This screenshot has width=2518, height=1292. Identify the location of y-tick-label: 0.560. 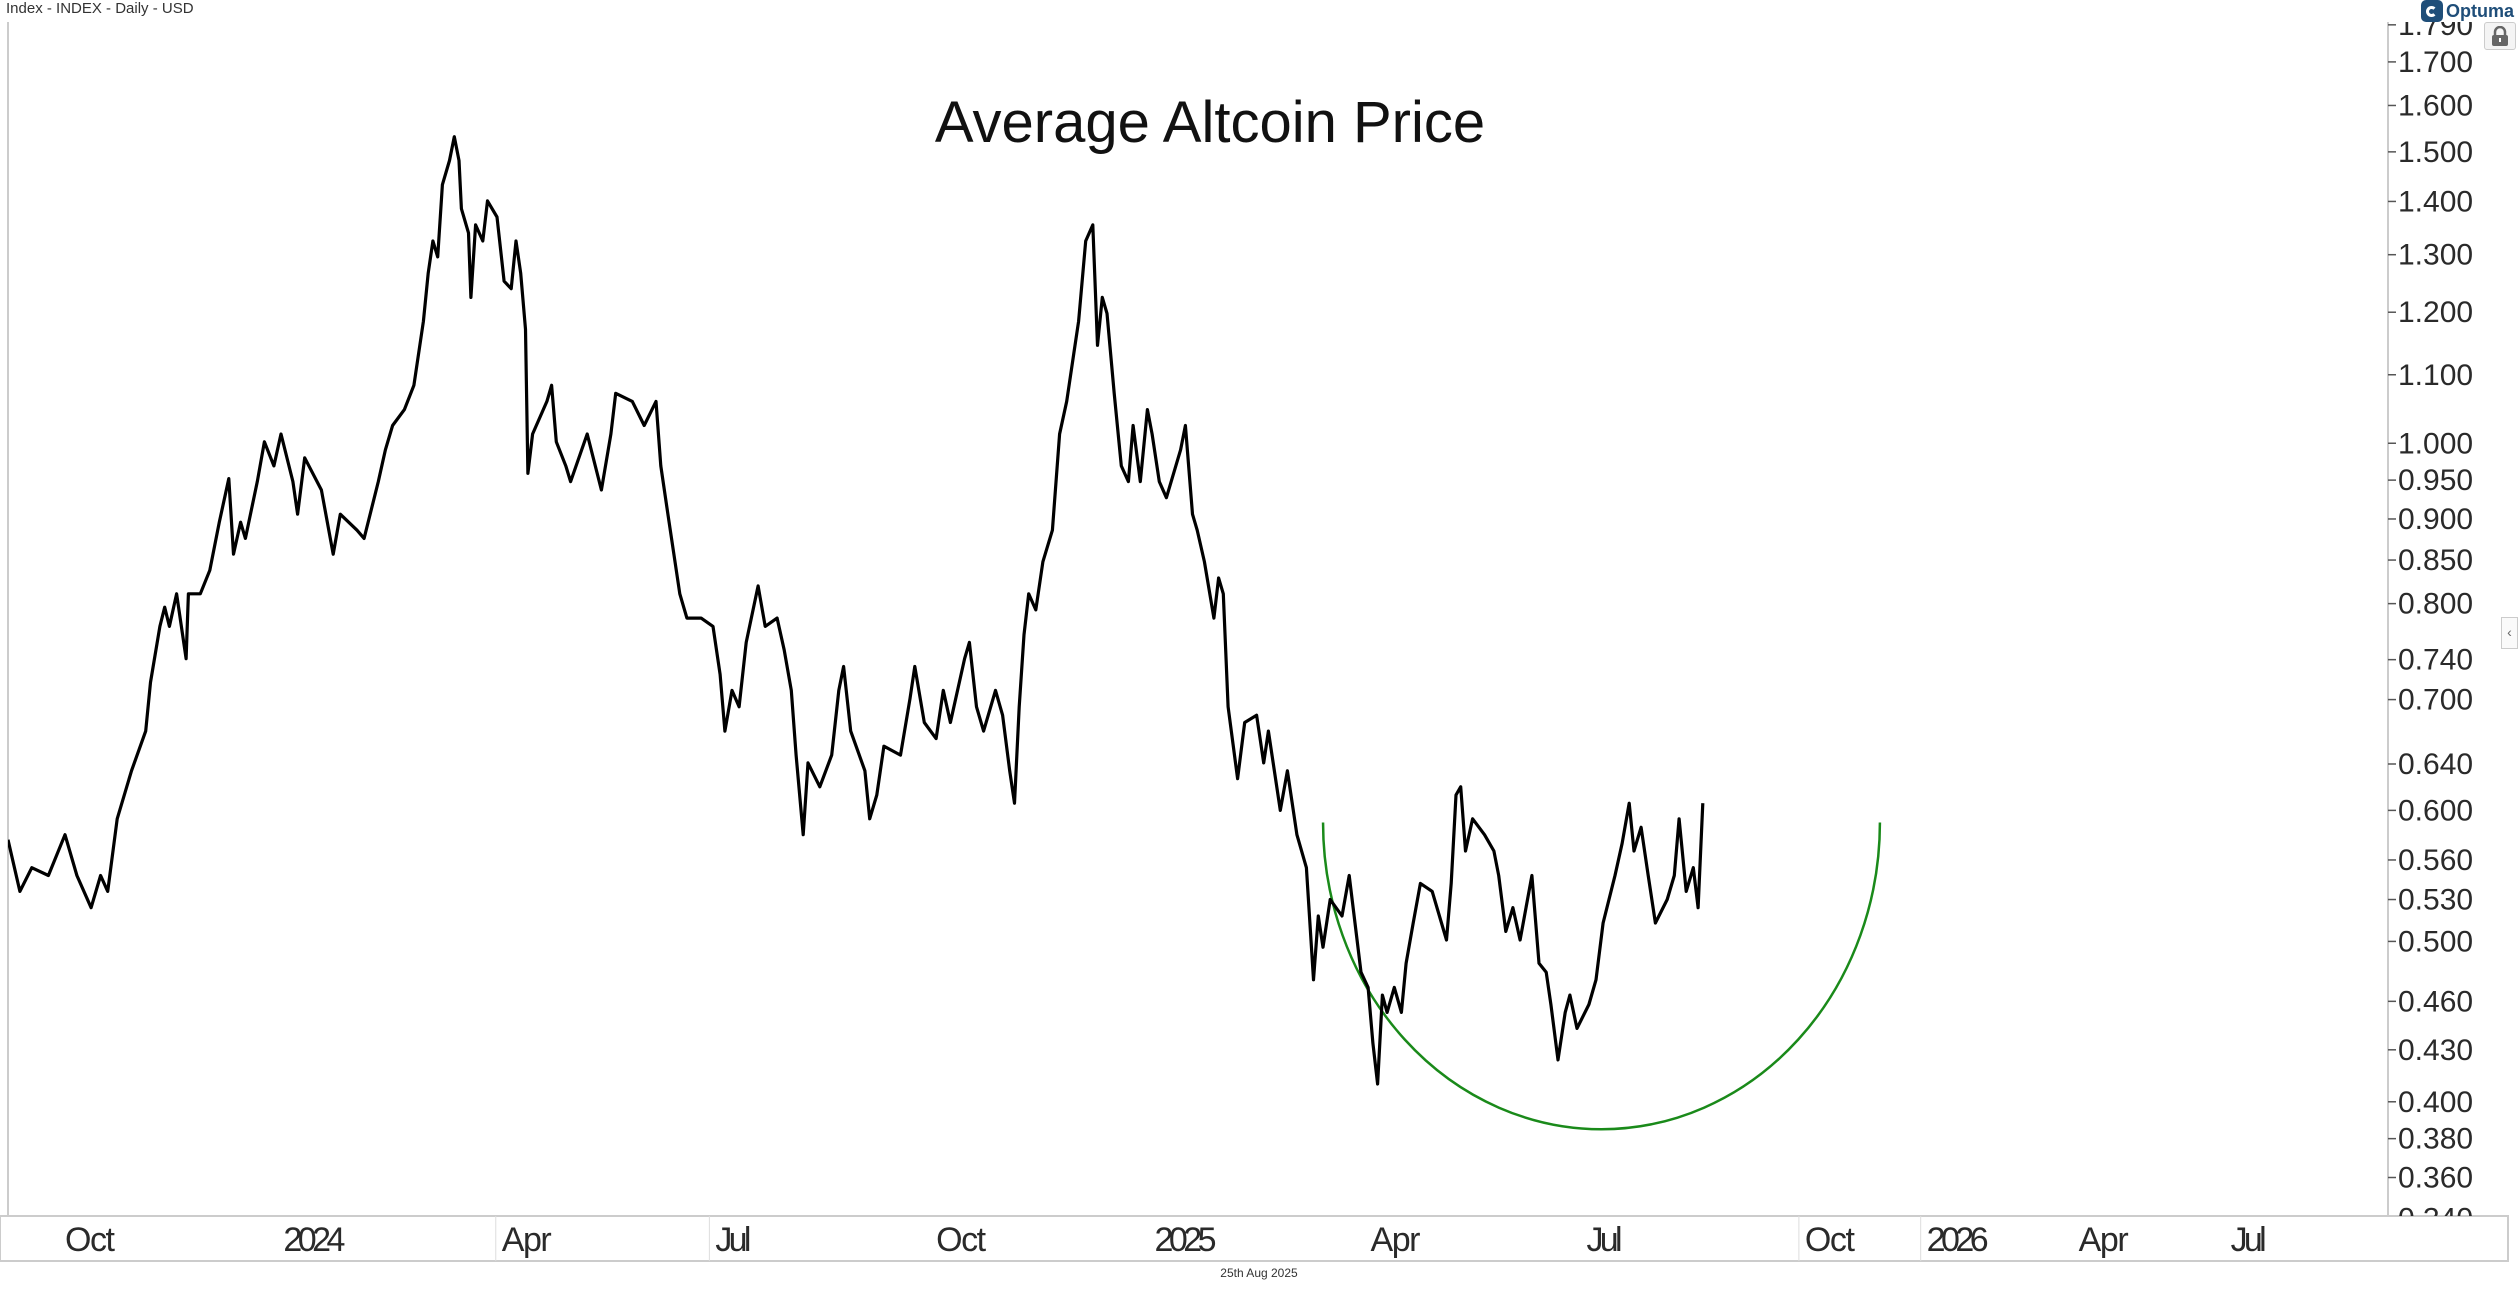
(2435, 860).